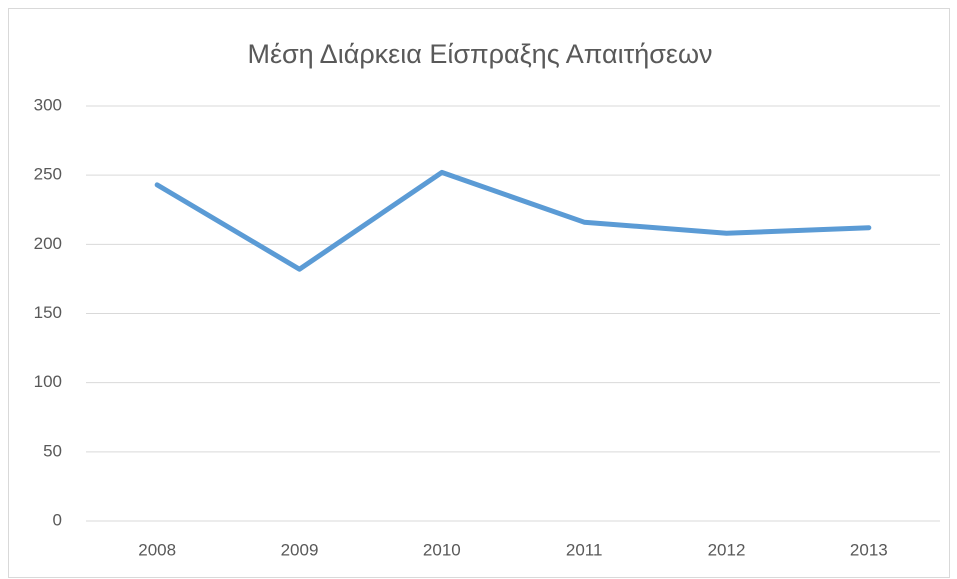 Image resolution: width=957 pixels, height=579 pixels. I want to click on line-series, so click(513, 220).